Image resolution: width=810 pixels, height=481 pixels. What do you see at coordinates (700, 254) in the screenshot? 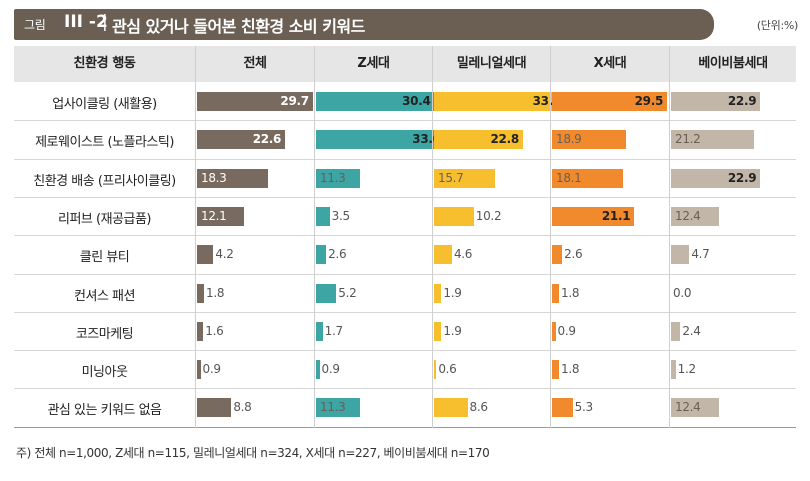
I see `data-label: 4.7` at bounding box center [700, 254].